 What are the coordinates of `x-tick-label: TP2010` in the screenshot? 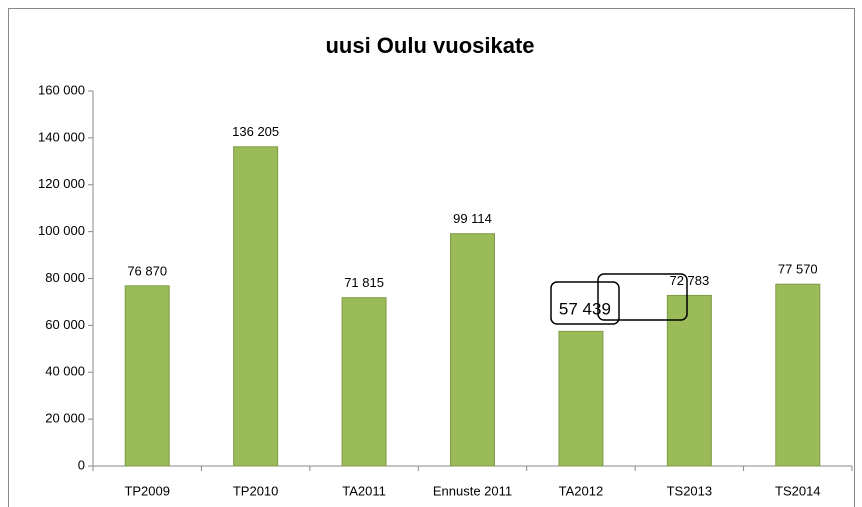 It's located at (256, 490).